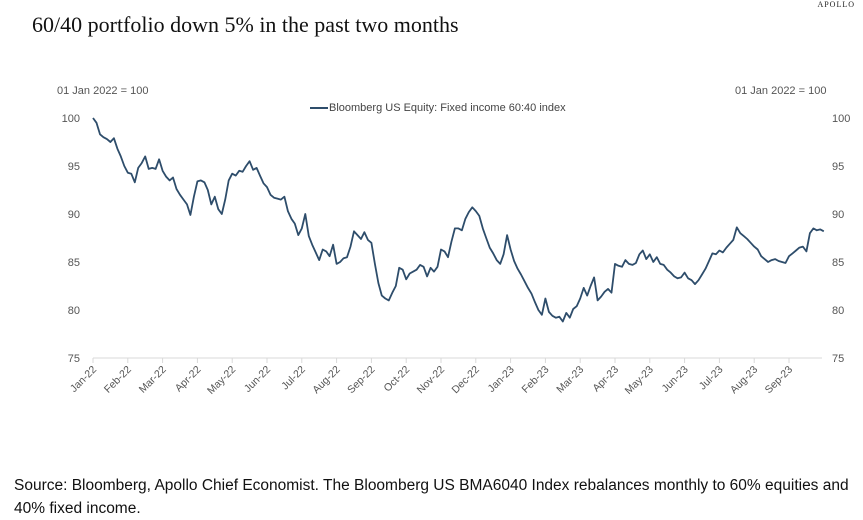 The image size is (863, 520). I want to click on x-tick-label: Sep-22, so click(361, 380).